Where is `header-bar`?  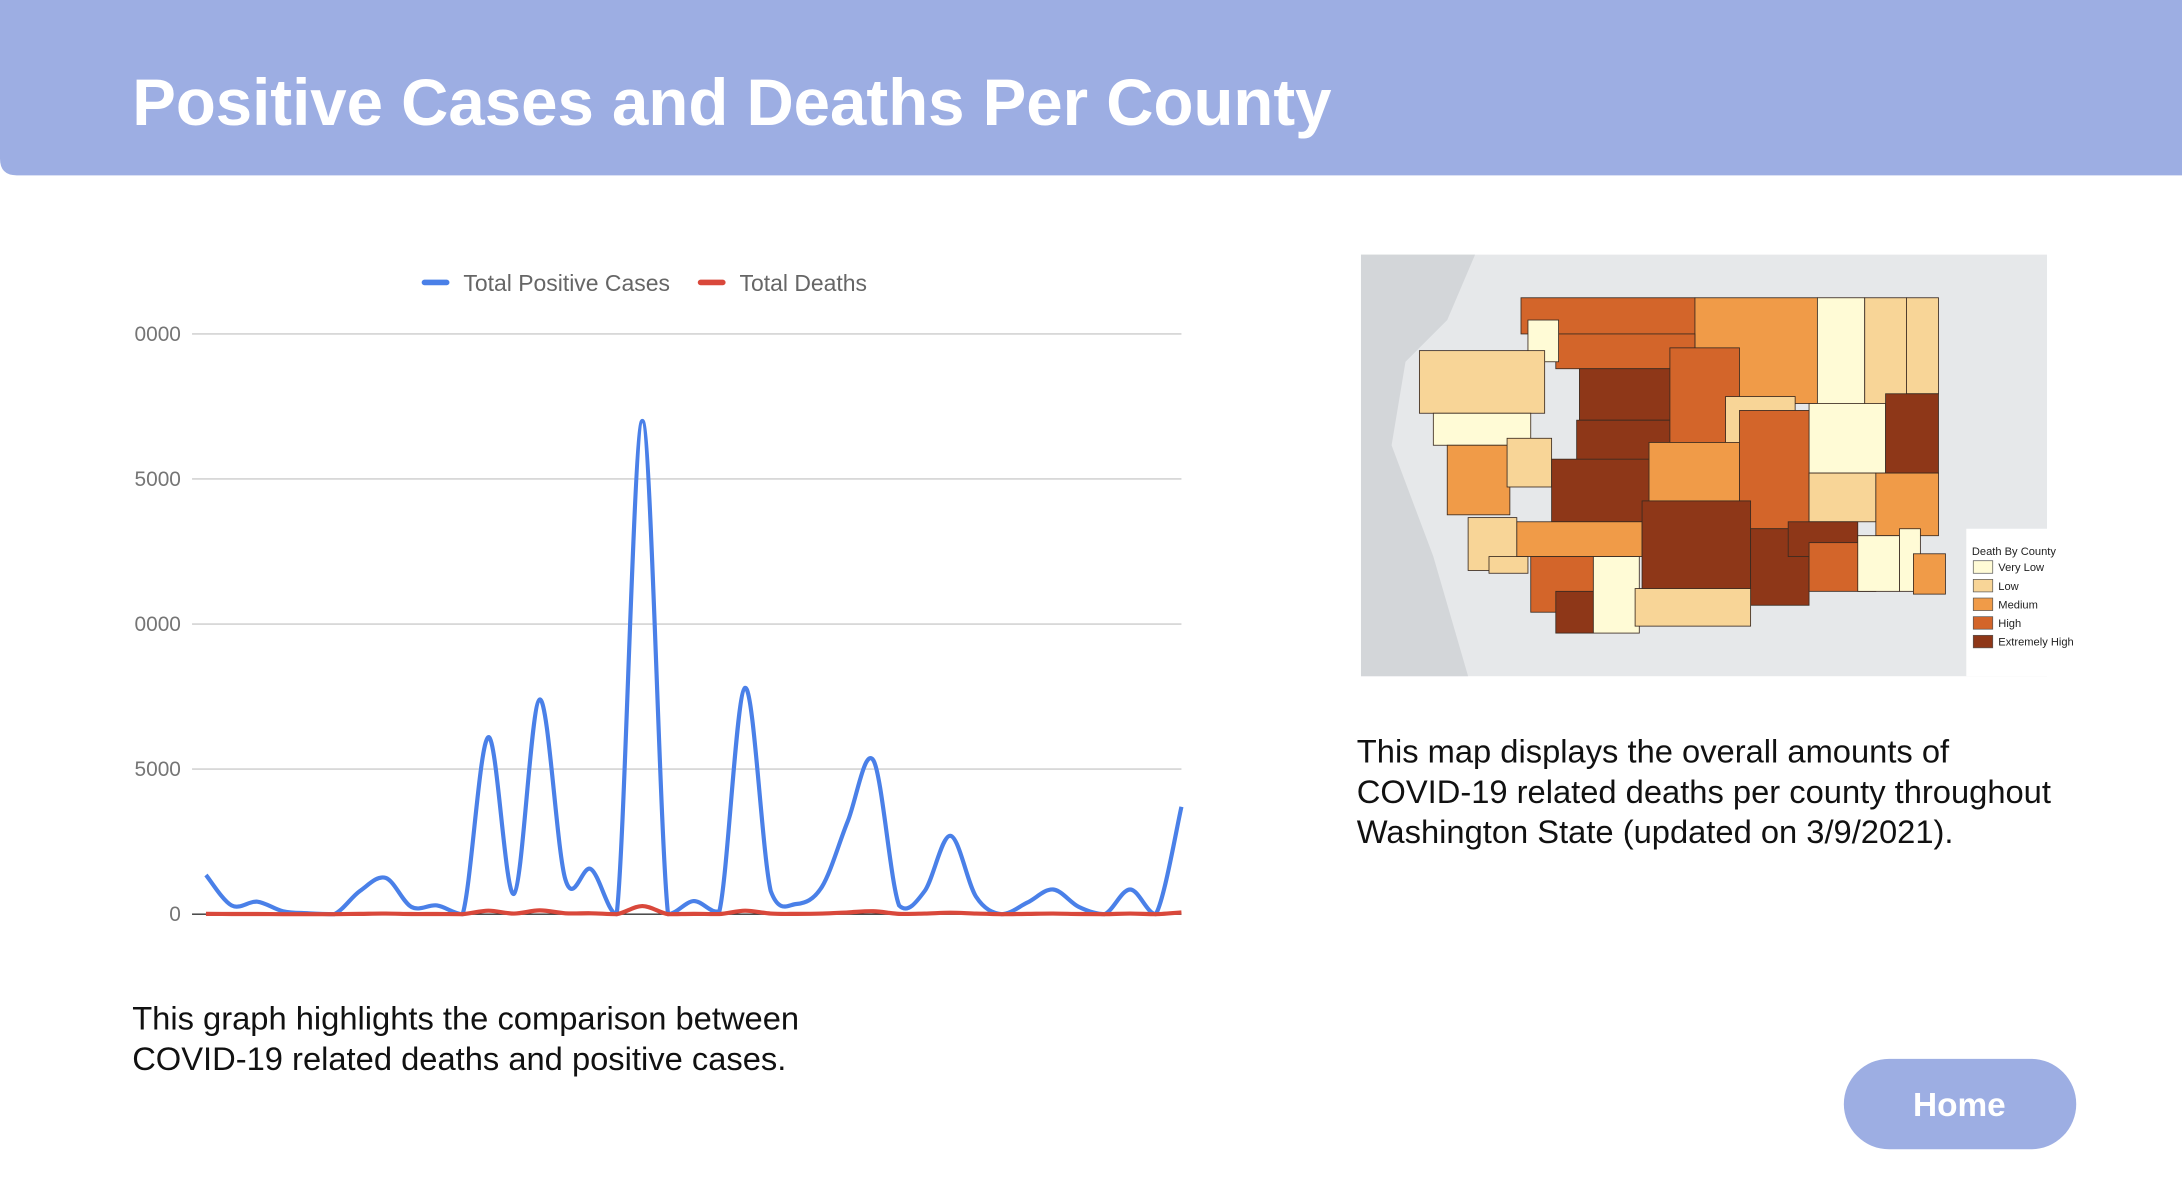 header-bar is located at coordinates (1091, 88).